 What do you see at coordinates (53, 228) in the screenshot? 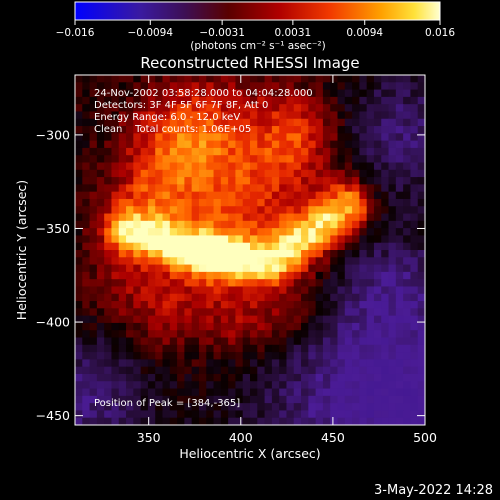
I see `y-tick-label: −350` at bounding box center [53, 228].